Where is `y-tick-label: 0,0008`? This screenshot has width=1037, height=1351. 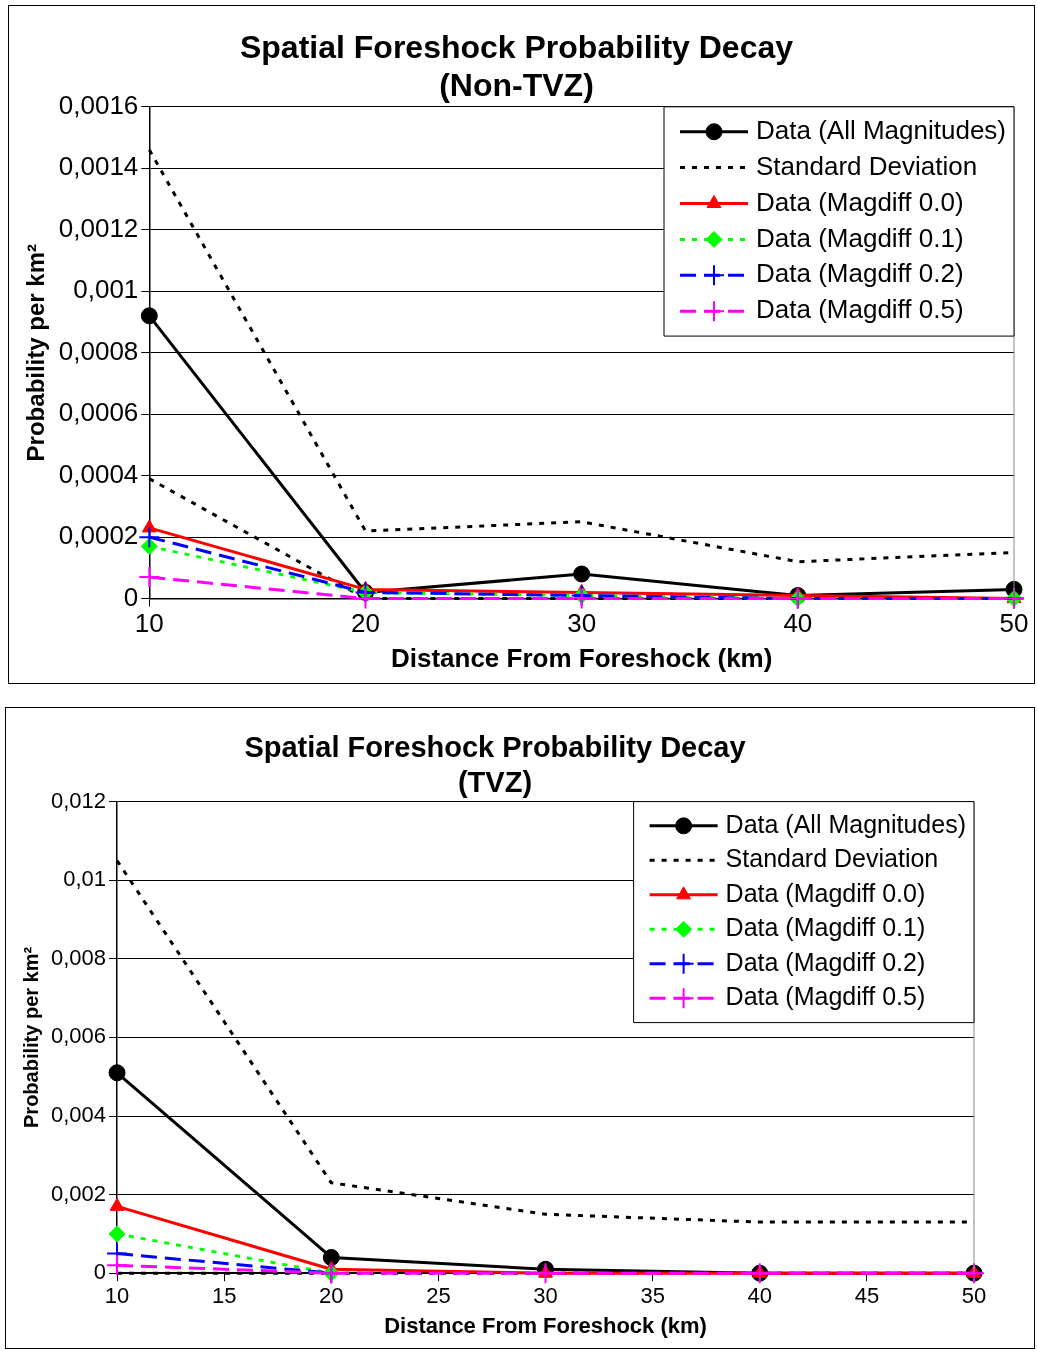 y-tick-label: 0,0008 is located at coordinates (98, 350).